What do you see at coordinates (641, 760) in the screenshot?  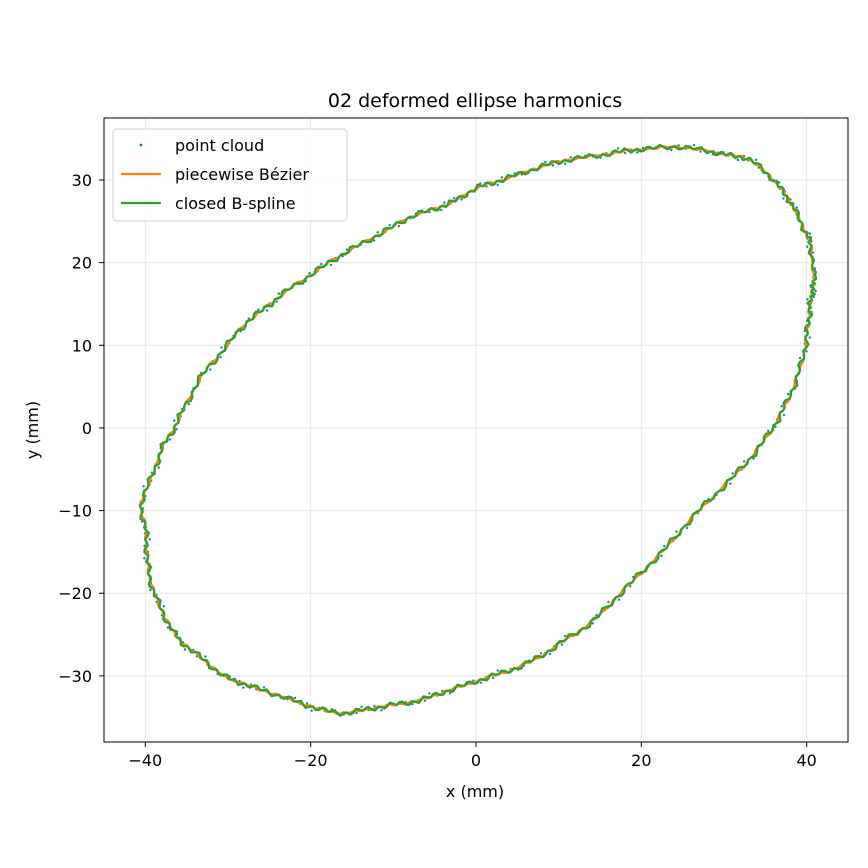 I see `x-tick-label: 20` at bounding box center [641, 760].